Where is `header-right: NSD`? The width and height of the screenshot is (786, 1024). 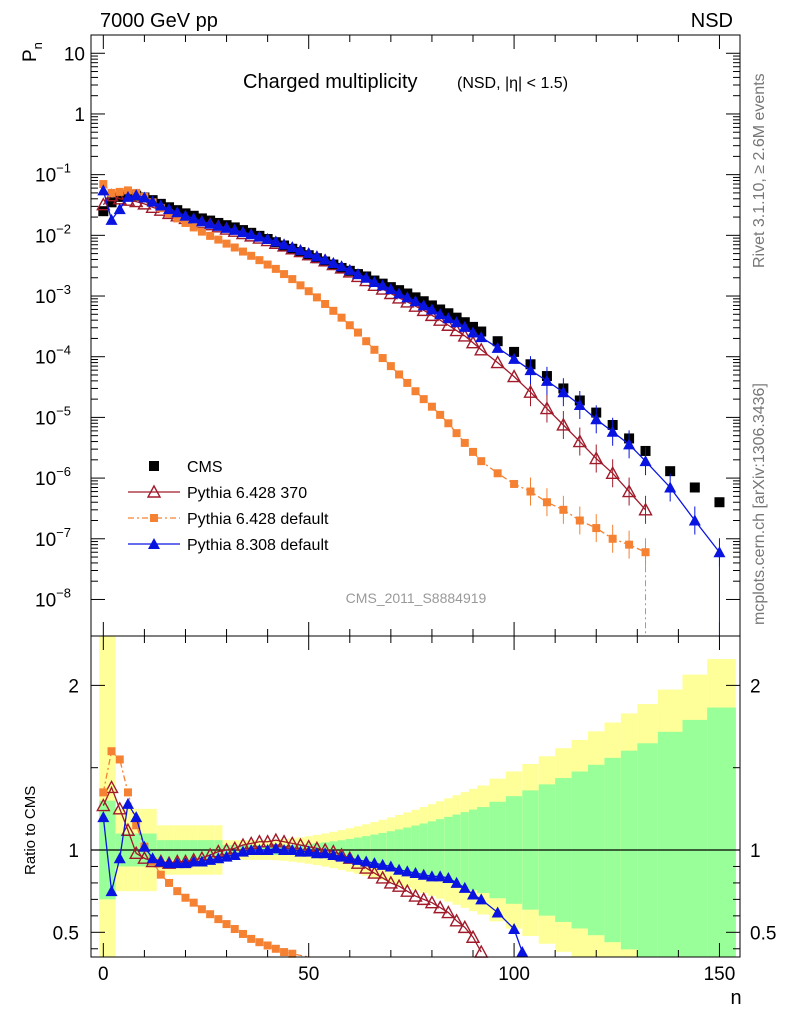
header-right: NSD is located at coordinates (712, 21).